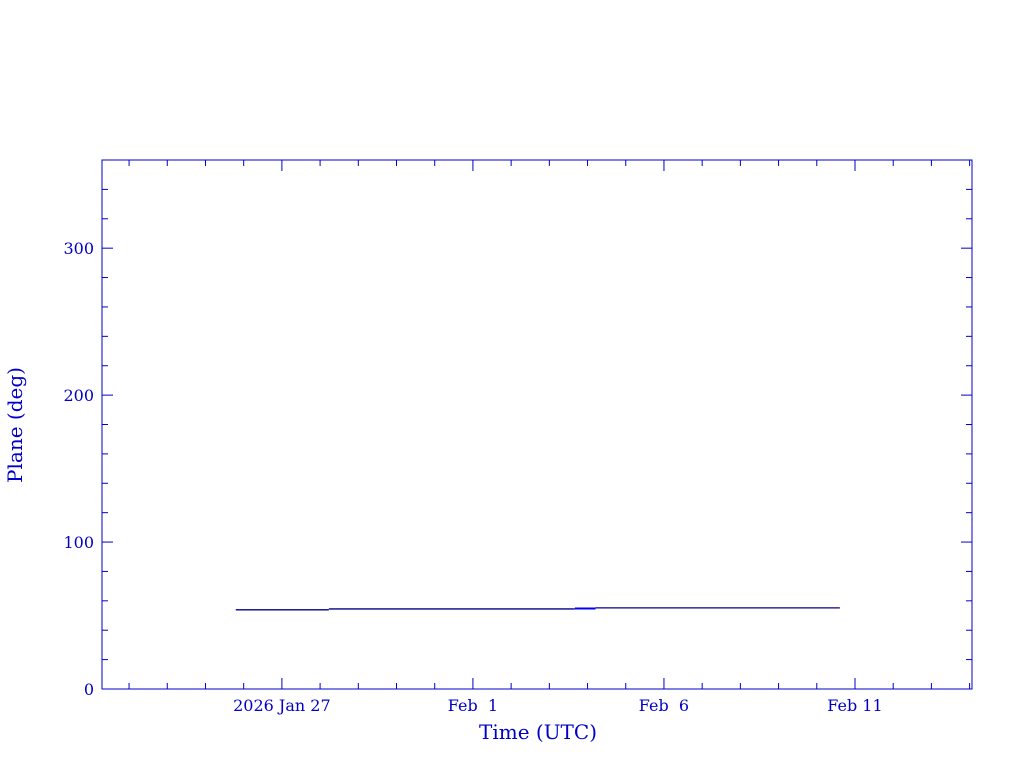 The image size is (1024, 768). What do you see at coordinates (854, 705) in the screenshot?
I see `x-tick-label: Feb 11` at bounding box center [854, 705].